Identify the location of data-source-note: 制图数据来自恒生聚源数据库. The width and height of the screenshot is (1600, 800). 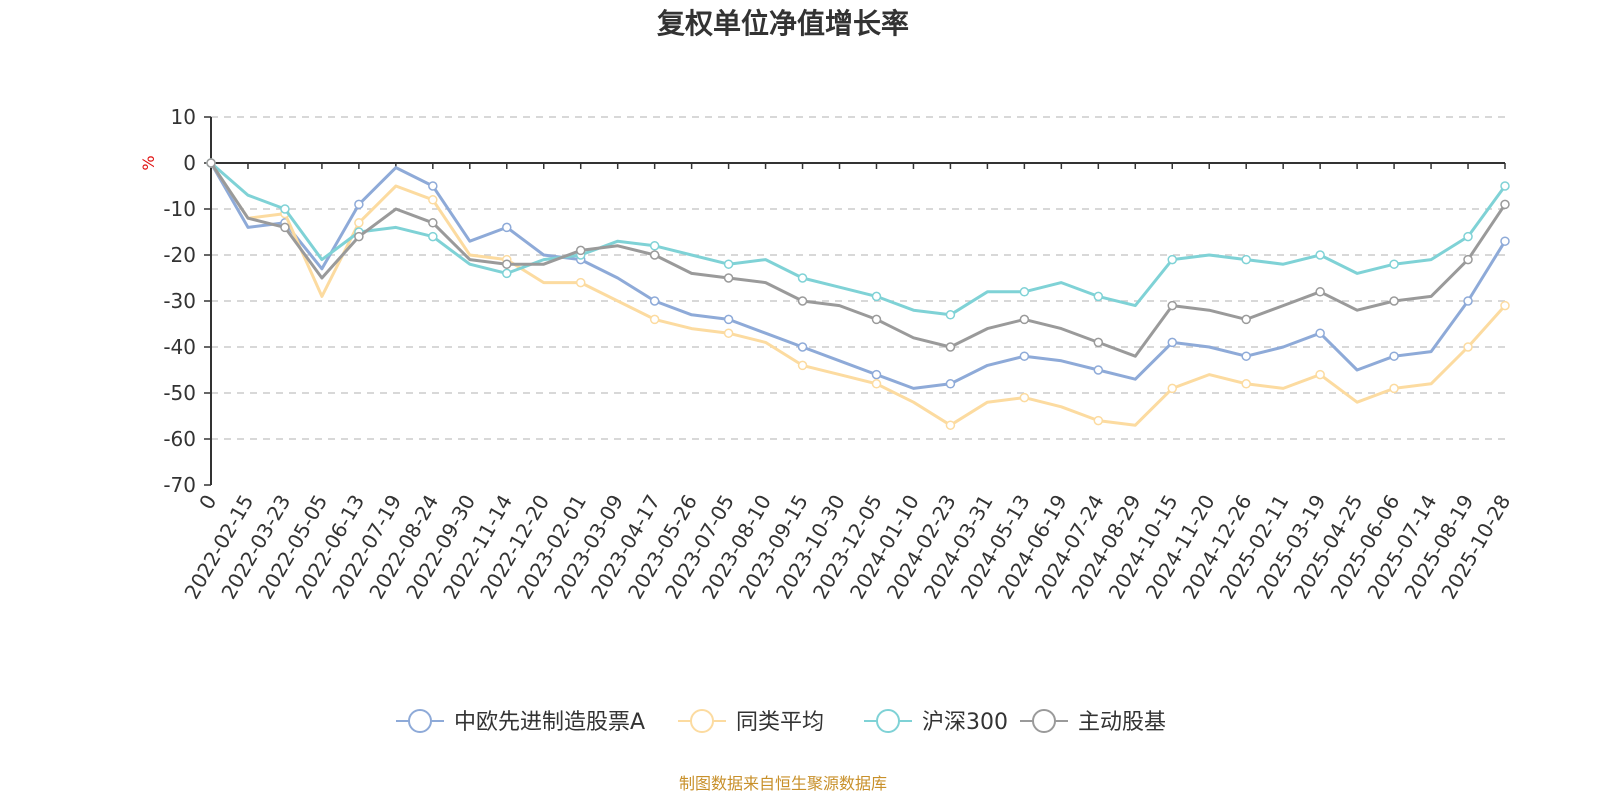
(783, 783).